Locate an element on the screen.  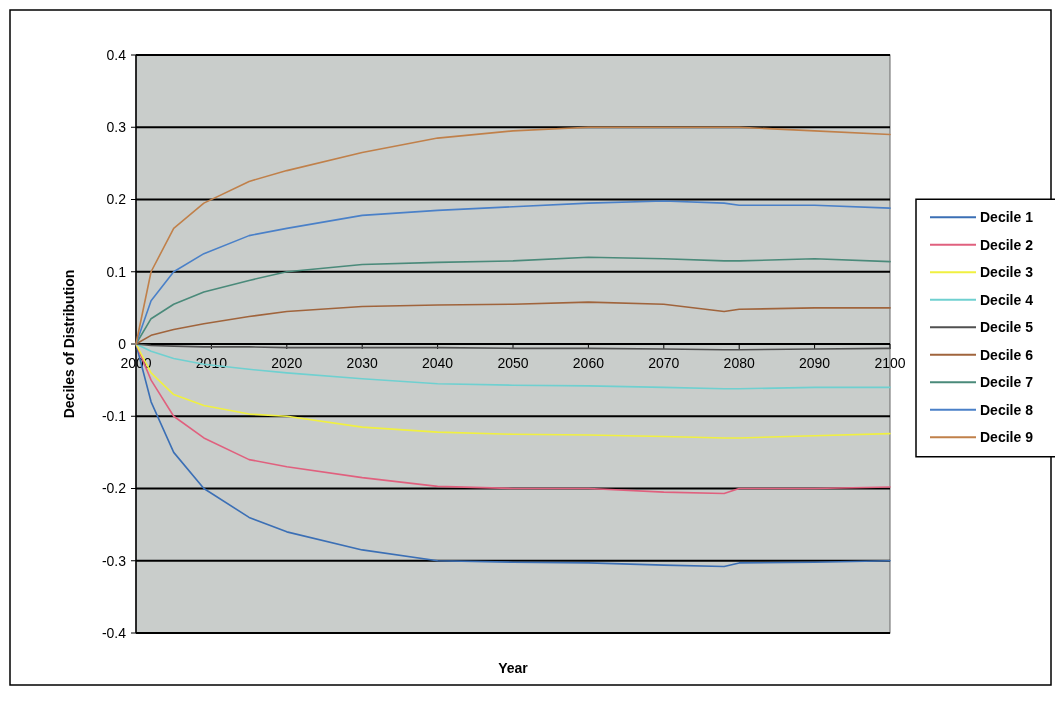
legend-label: Decile 8 is located at coordinates (1007, 409).